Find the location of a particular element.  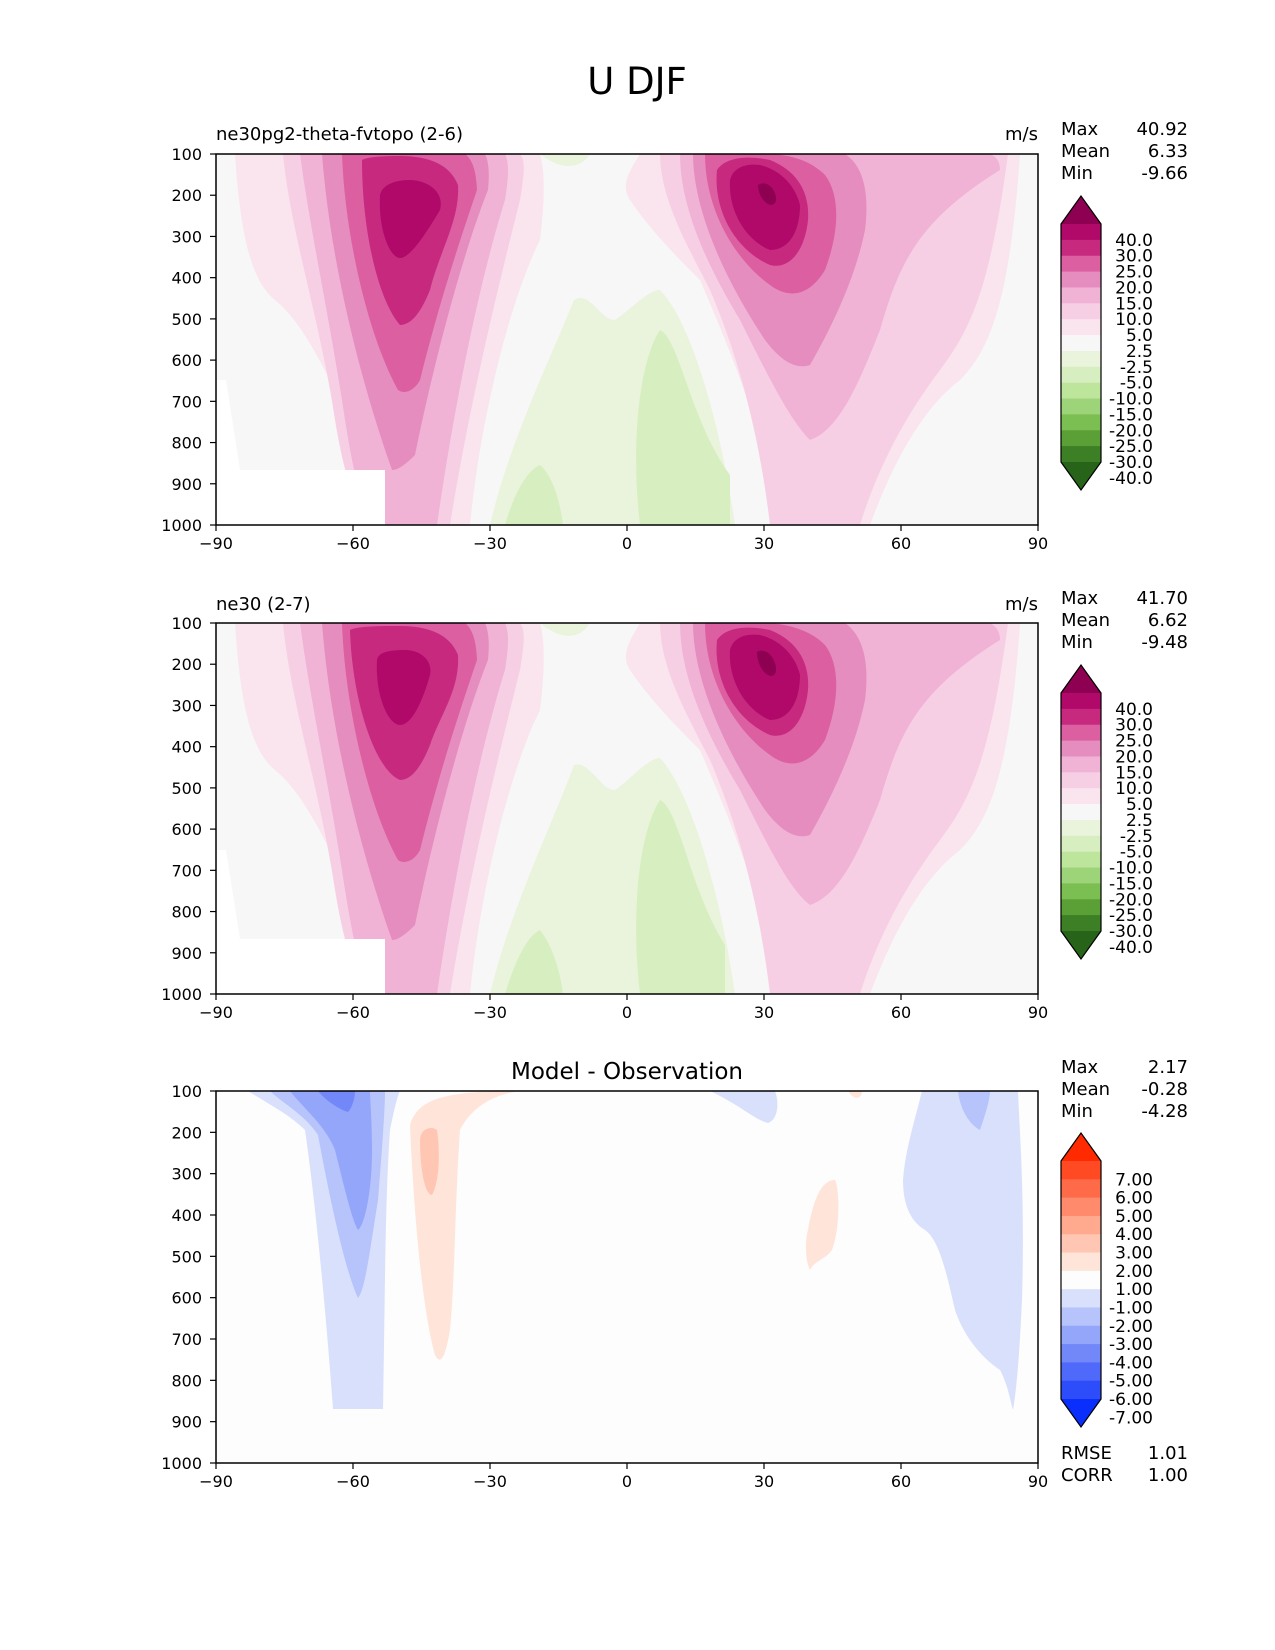

colorbar-label: -25.0 is located at coordinates (1131, 447).